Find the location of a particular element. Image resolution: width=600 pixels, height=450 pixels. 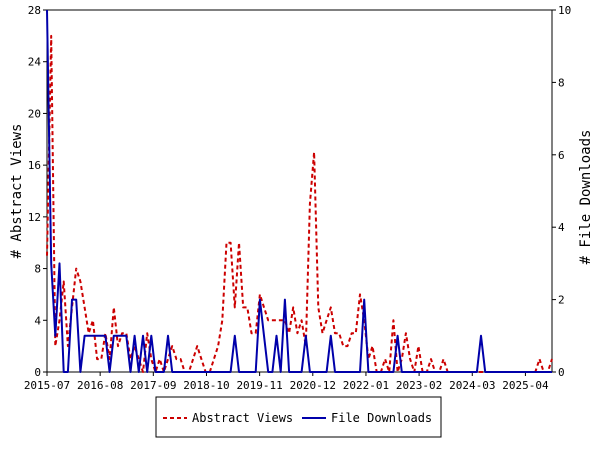

left-axis-label: # Abstract Views is located at coordinates (17, 191).